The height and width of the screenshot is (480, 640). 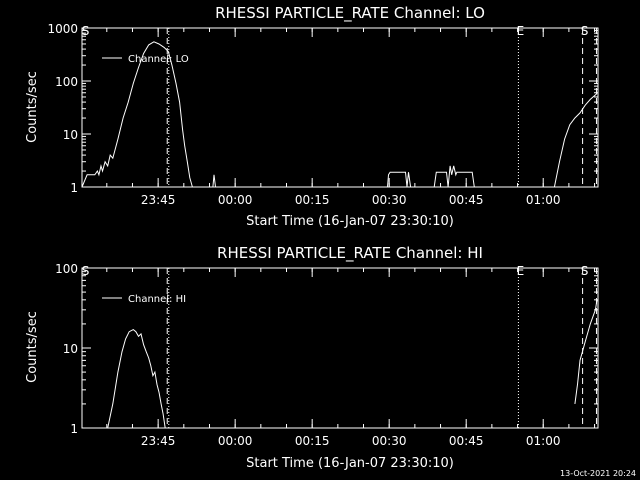 I want to click on lo-y-tick-label: 1000, so click(x=62, y=29).